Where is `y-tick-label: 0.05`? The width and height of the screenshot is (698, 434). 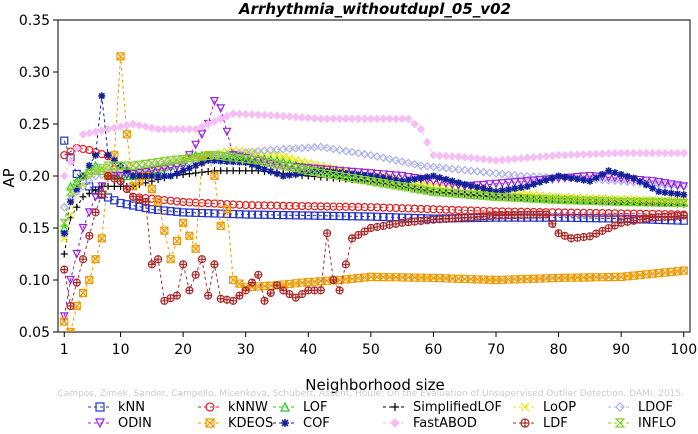
y-tick-label: 0.05 is located at coordinates (34, 333).